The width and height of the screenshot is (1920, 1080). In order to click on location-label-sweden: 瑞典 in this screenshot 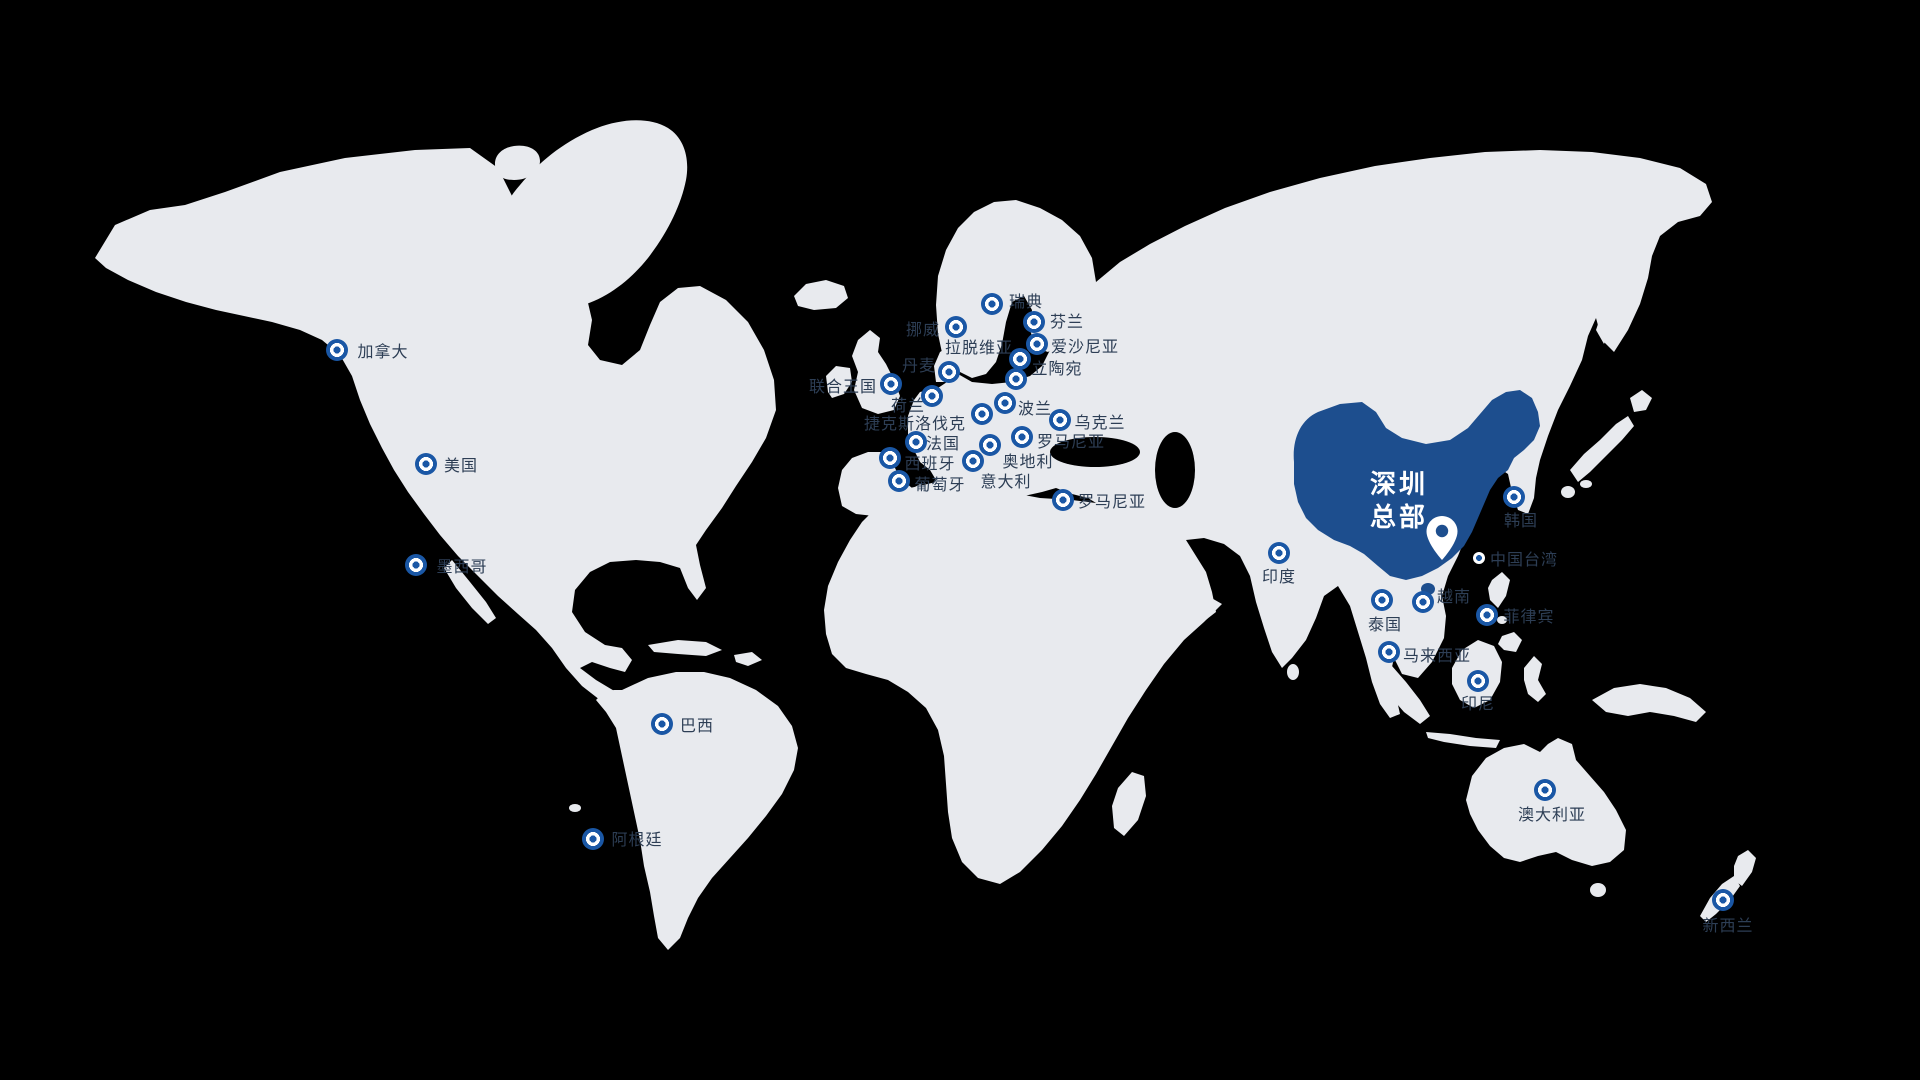, I will do `click(1026, 302)`.